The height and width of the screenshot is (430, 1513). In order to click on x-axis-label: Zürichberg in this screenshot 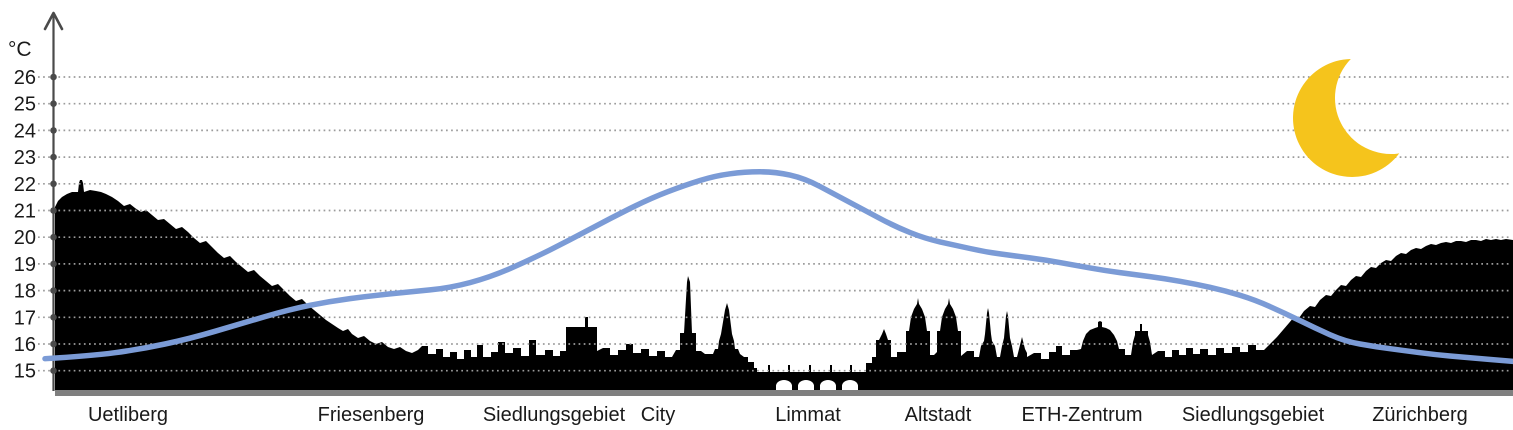, I will do `click(1420, 415)`.